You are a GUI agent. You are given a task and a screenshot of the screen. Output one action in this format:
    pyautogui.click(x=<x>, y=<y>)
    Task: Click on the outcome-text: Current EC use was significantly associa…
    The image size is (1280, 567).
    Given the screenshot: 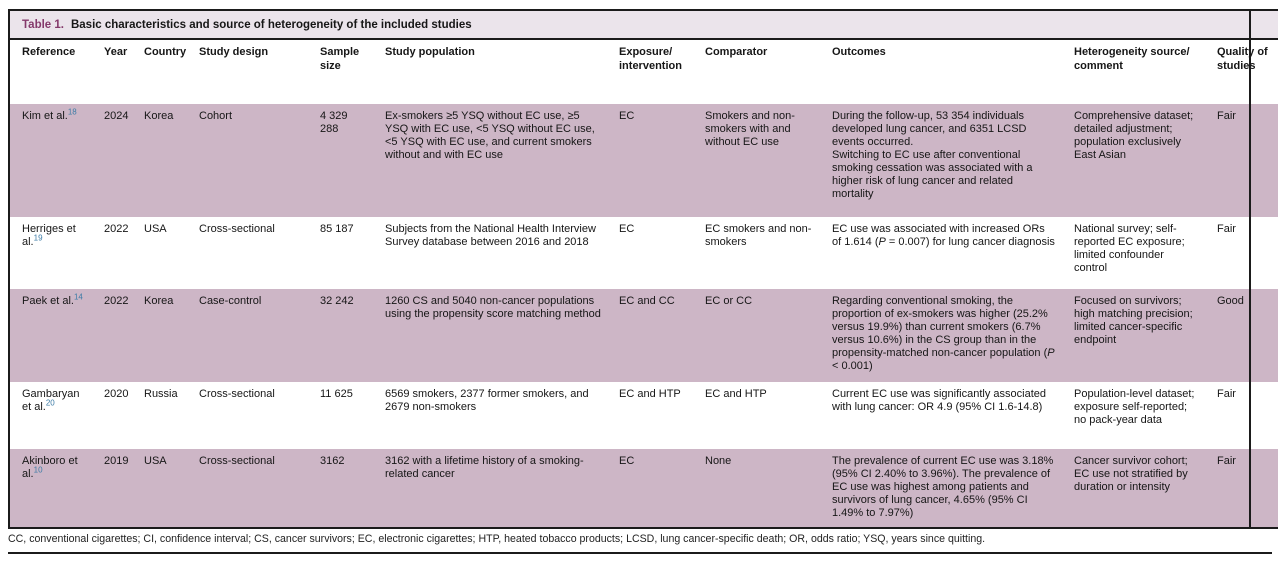 What is the action you would take?
    pyautogui.click(x=939, y=400)
    